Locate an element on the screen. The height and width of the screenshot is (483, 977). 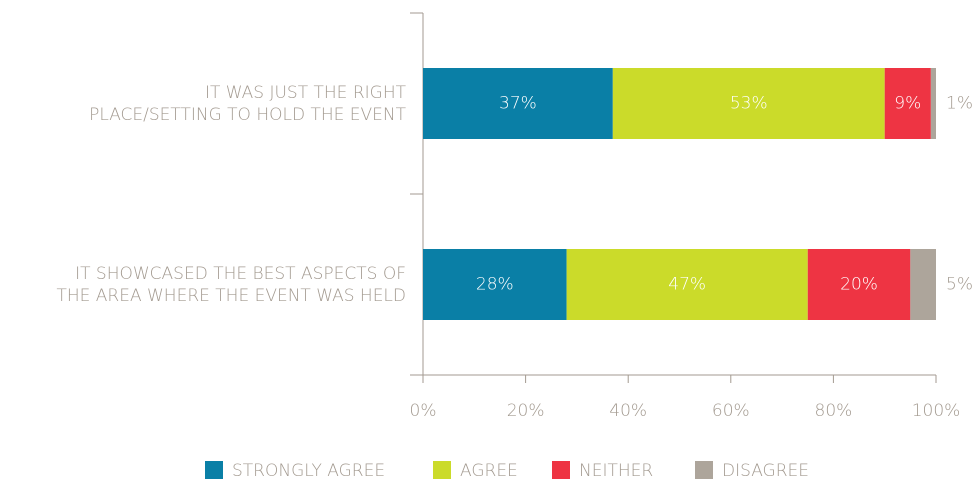
value-label: 37% is located at coordinates (518, 104).